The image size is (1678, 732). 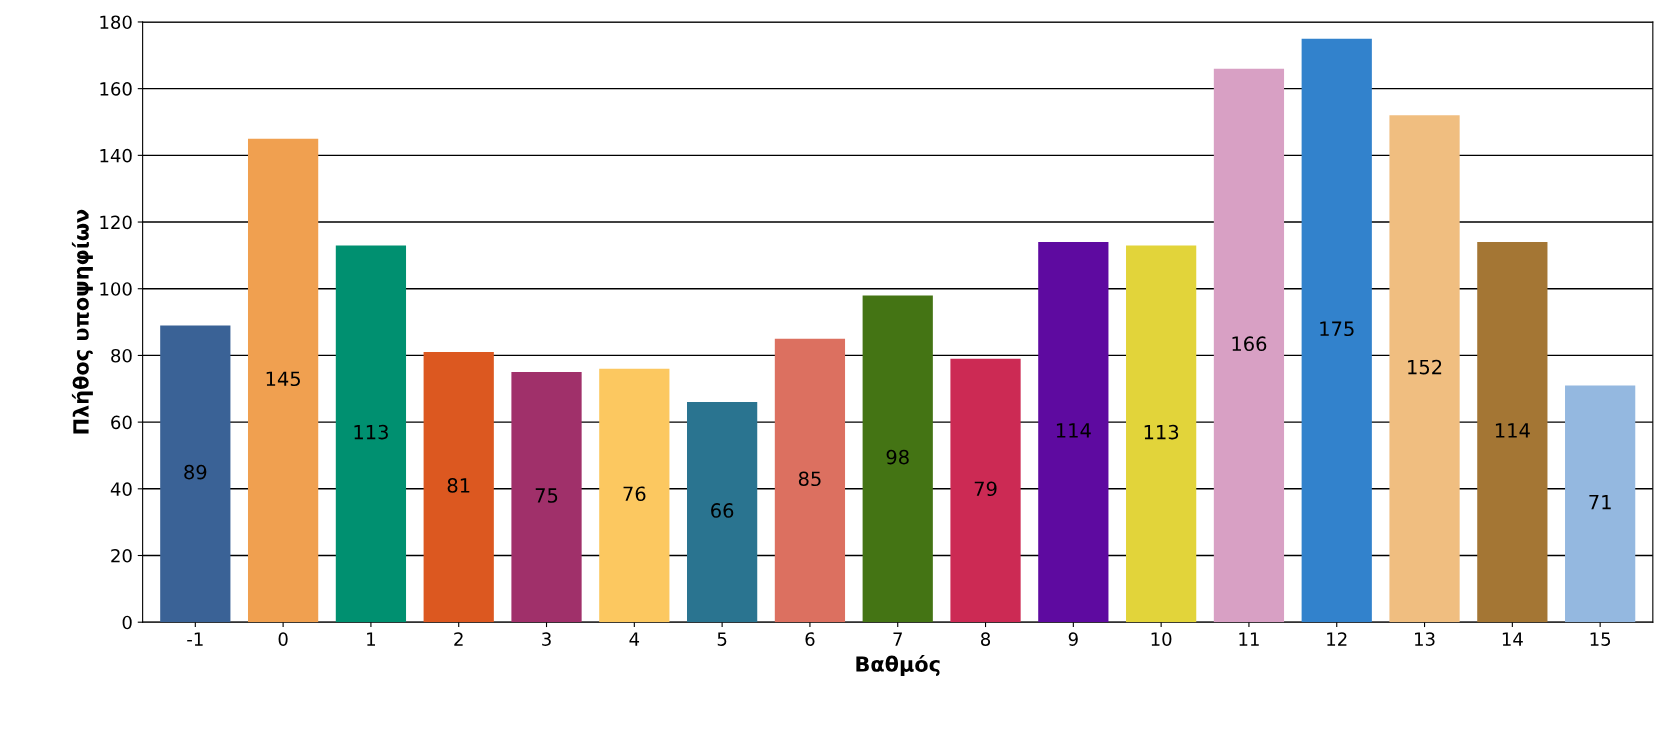 I want to click on x-tick-label: 1, so click(x=371, y=639).